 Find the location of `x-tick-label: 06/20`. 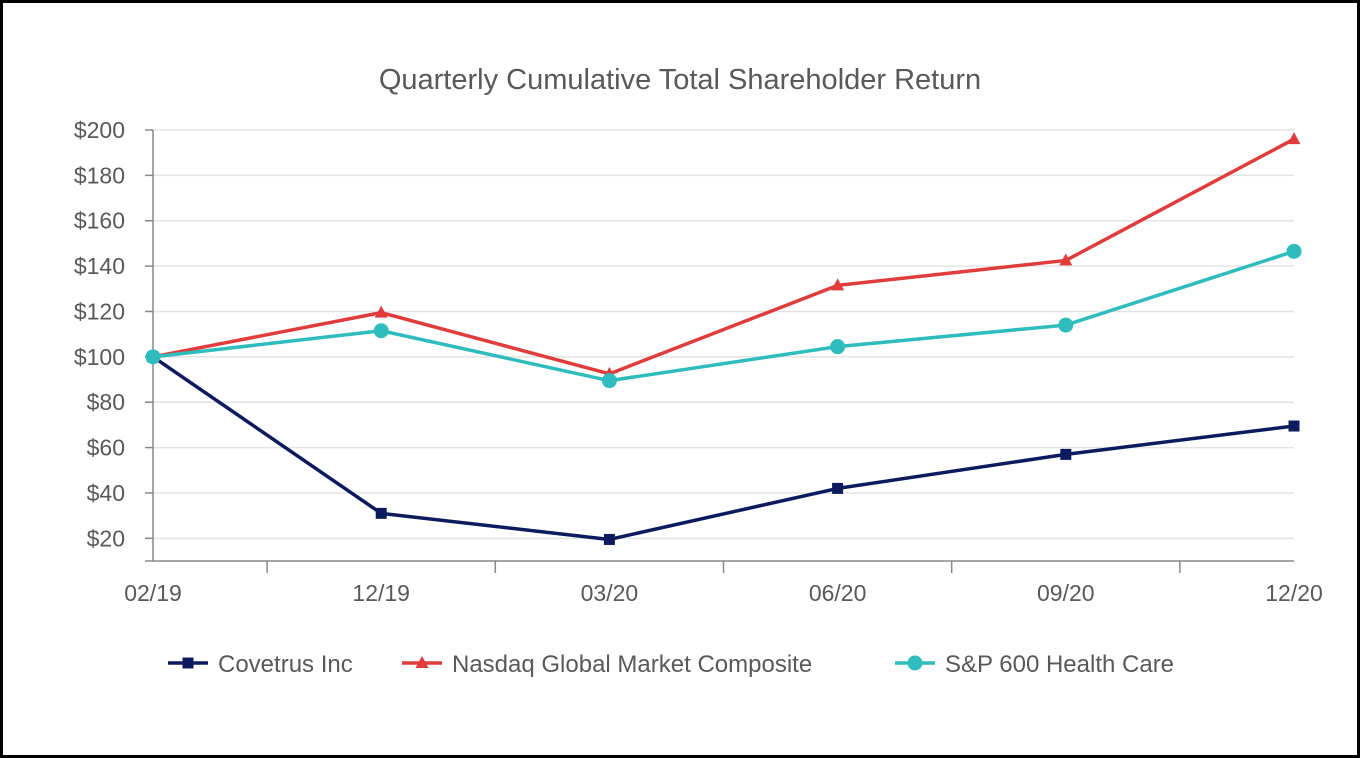

x-tick-label: 06/20 is located at coordinates (838, 593).